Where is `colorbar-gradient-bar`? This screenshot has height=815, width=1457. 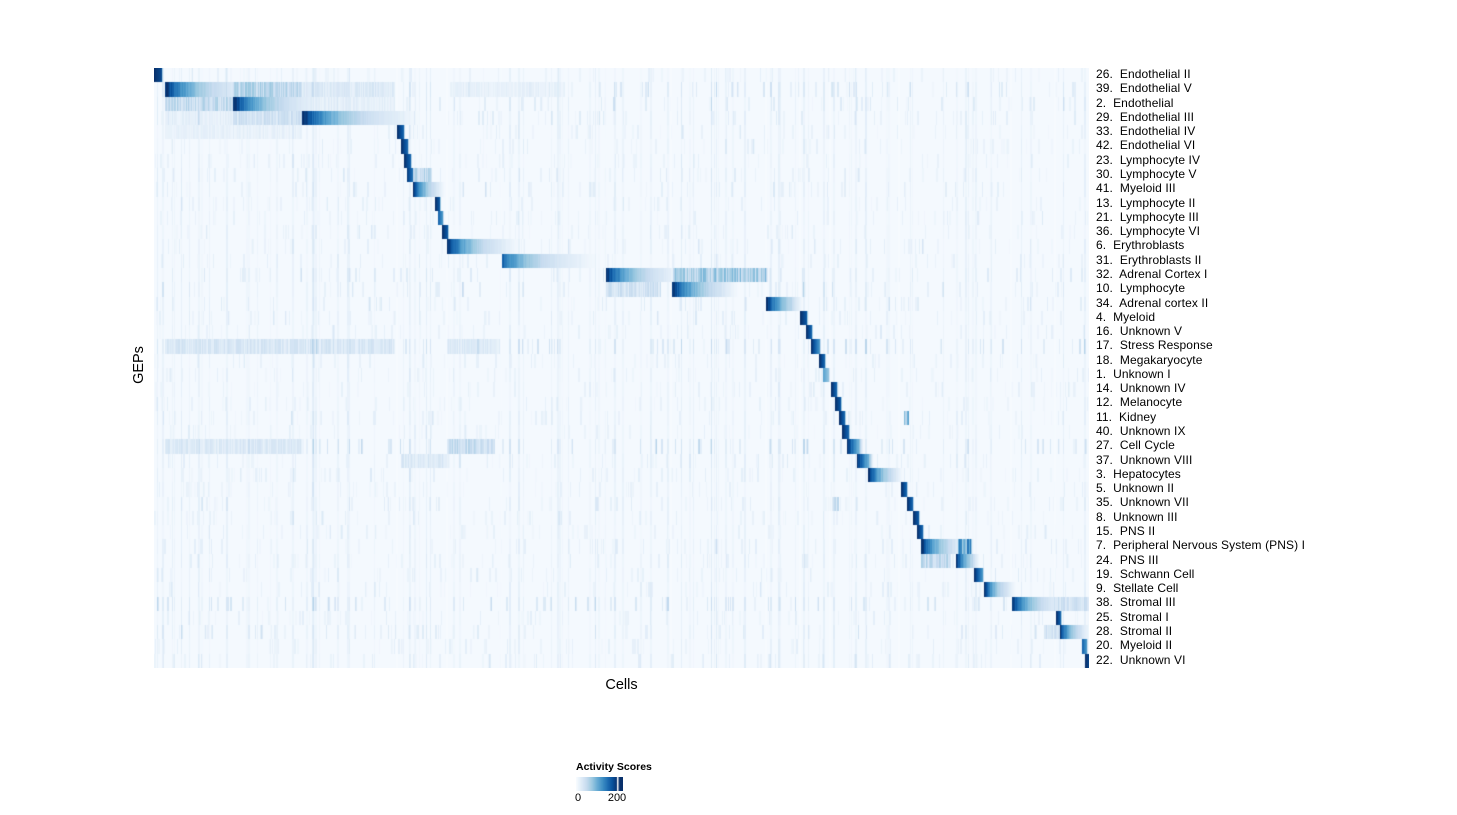
colorbar-gradient-bar is located at coordinates (599, 784).